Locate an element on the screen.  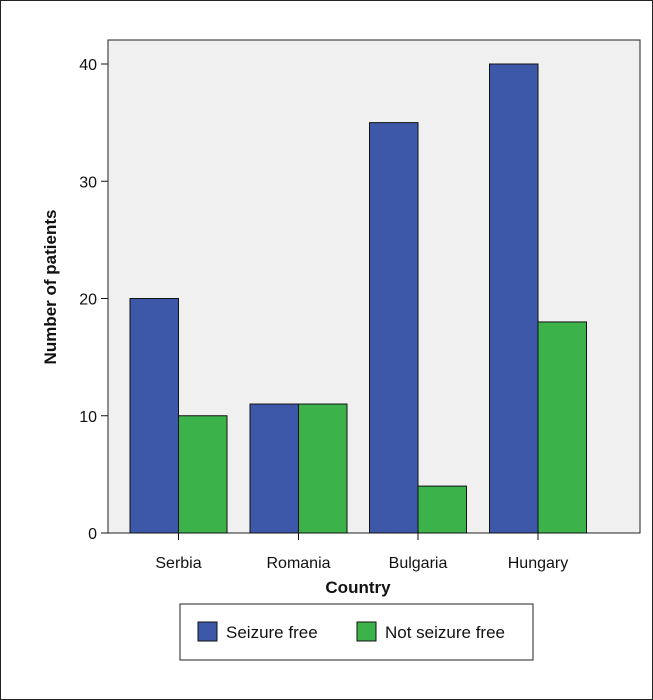
legend-swatch-seizure-free is located at coordinates (207, 631).